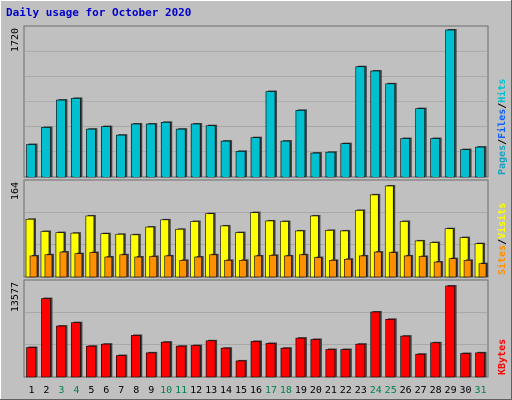 This screenshot has height=400, width=512. What do you see at coordinates (31, 390) in the screenshot?
I see `day-label-1: 1` at bounding box center [31, 390].